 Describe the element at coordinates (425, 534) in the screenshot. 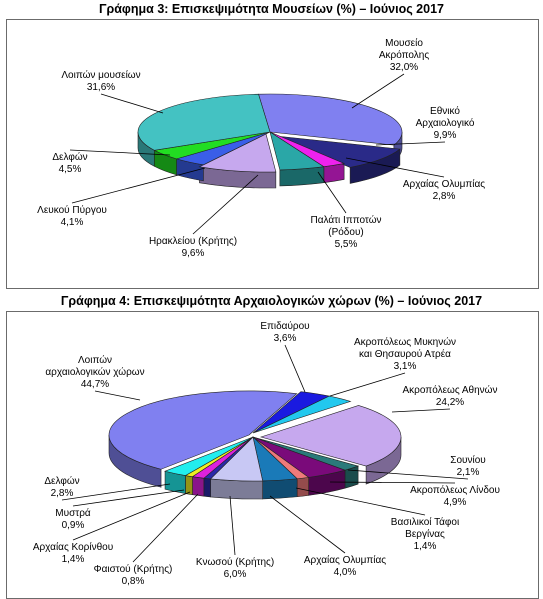

I see `chart2-slice-label-5: Βεργίνας` at that location.